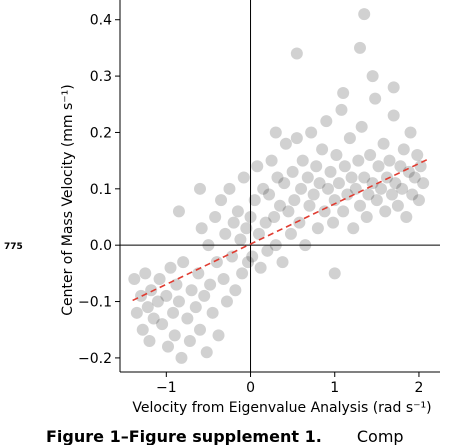 The height and width of the screenshot is (445, 474). I want to click on x-tick-label: −1, so click(166, 388).